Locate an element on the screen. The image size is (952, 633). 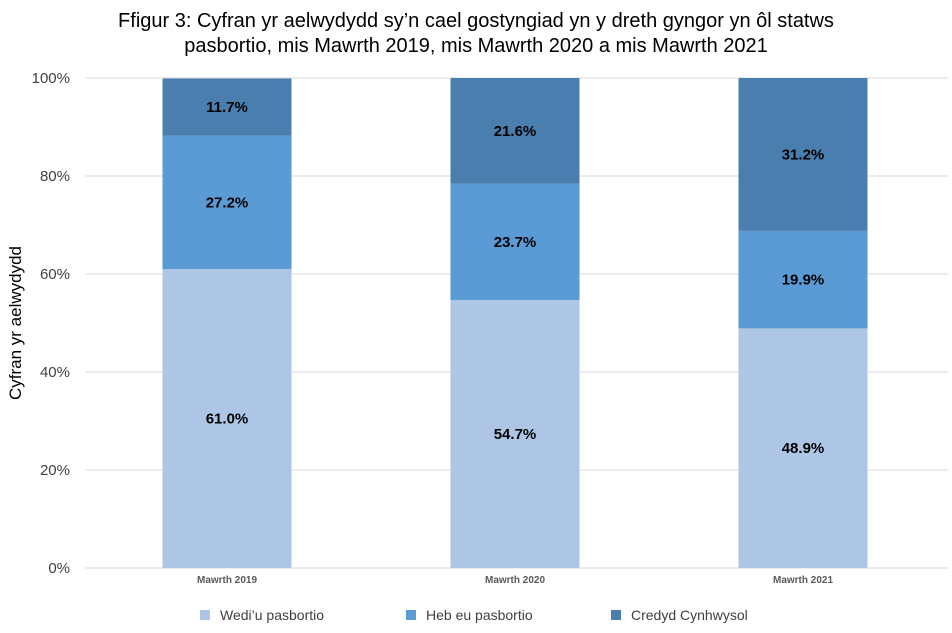
data-label: 21.6% is located at coordinates (515, 131).